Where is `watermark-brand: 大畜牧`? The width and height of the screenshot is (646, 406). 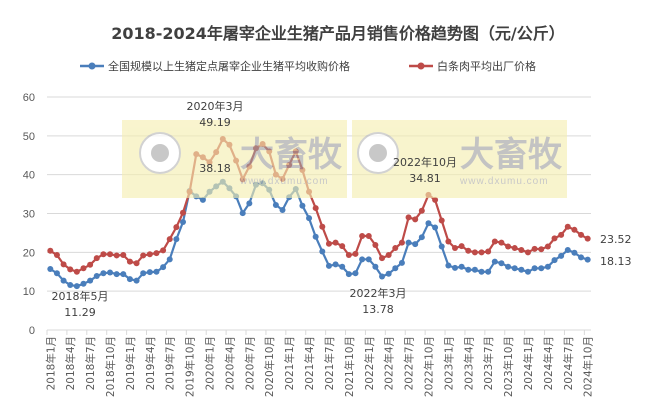 watermark-brand: 大畜牧 is located at coordinates (291, 155).